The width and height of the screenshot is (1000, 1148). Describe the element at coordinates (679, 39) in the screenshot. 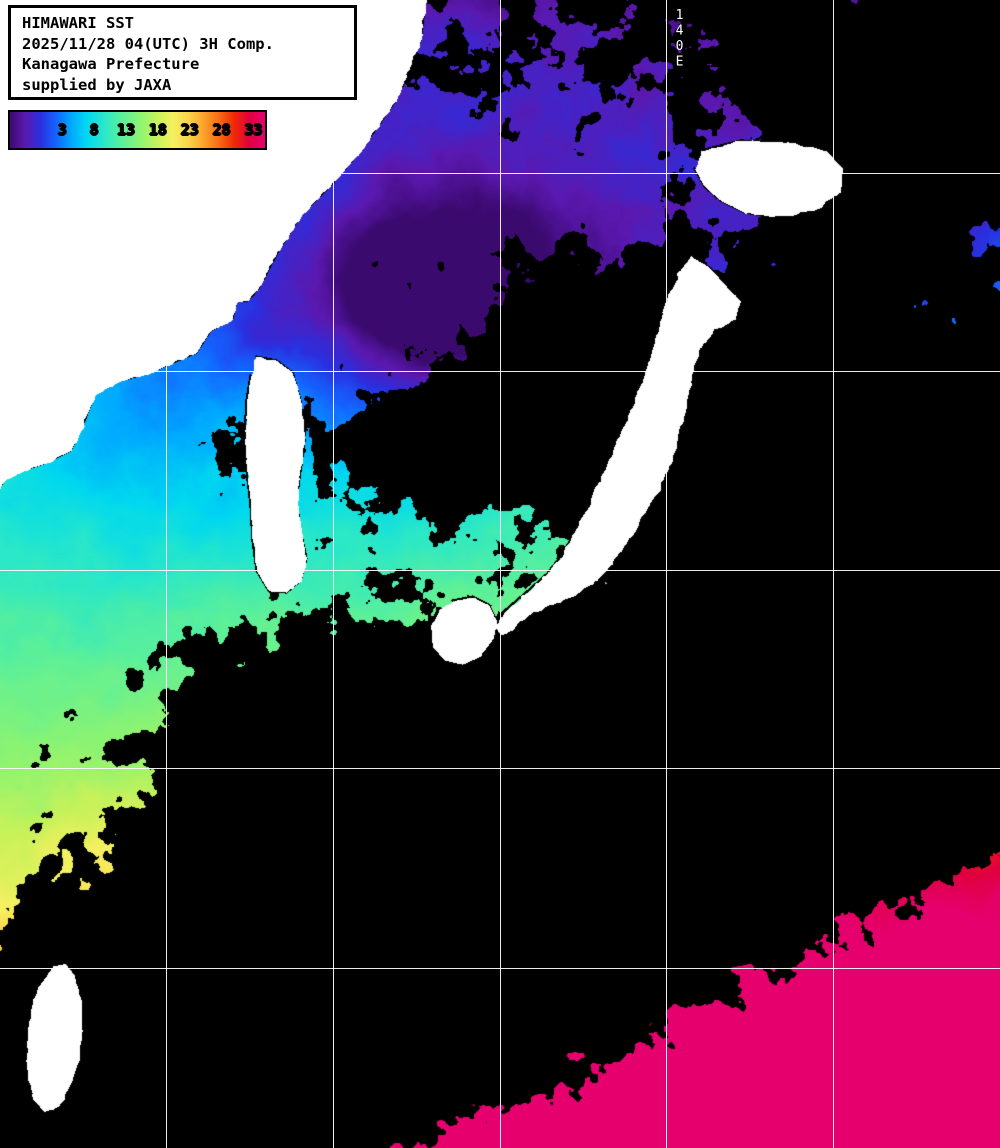

I see `longitude-label-140e: 140E` at that location.